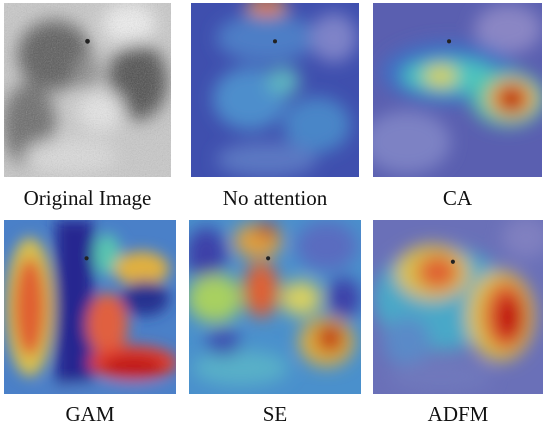 Image resolution: width=550 pixels, height=428 pixels. I want to click on caption-original-image: Original Image, so click(87, 198).